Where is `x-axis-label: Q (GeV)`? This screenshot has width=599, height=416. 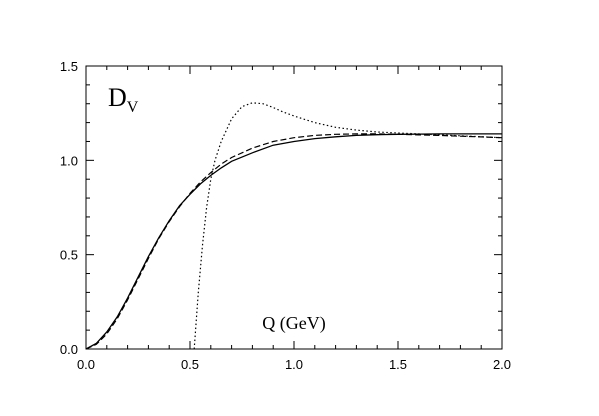
x-axis-label: Q (GeV) is located at coordinates (293, 323).